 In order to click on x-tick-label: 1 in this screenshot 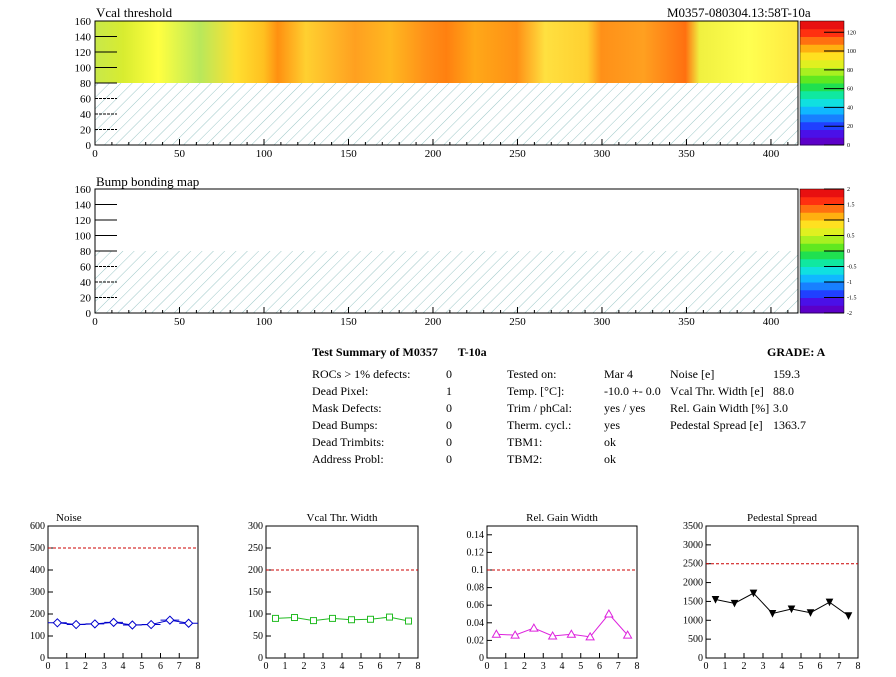, I will do `click(505, 666)`.